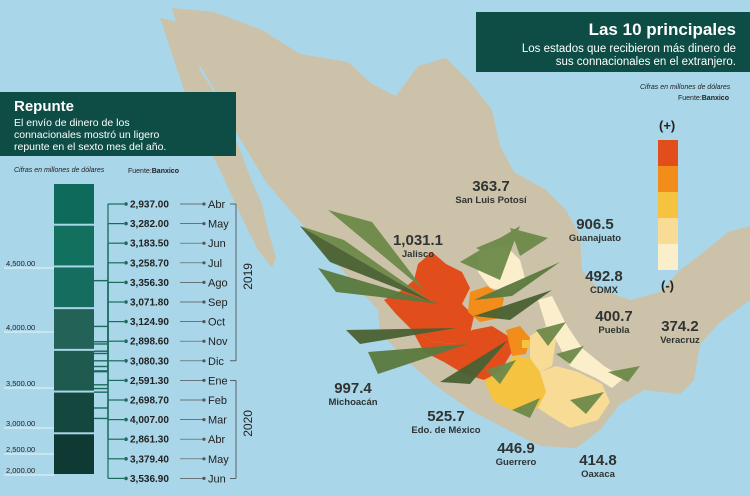 The height and width of the screenshot is (496, 750). I want to click on state-value-oaxaca: 414.8, so click(598, 460).